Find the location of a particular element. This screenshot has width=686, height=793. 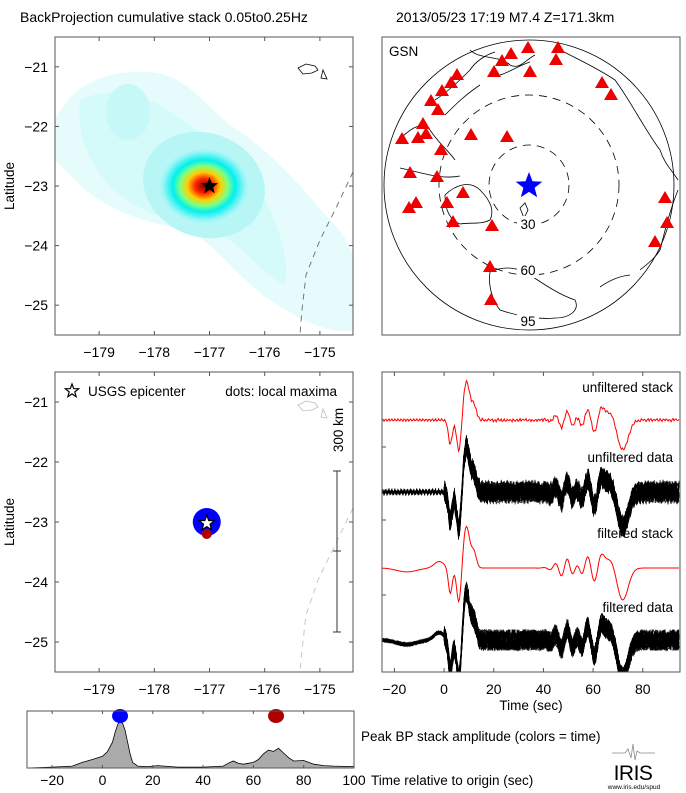

y-tick-label: −23 is located at coordinates (36, 186).